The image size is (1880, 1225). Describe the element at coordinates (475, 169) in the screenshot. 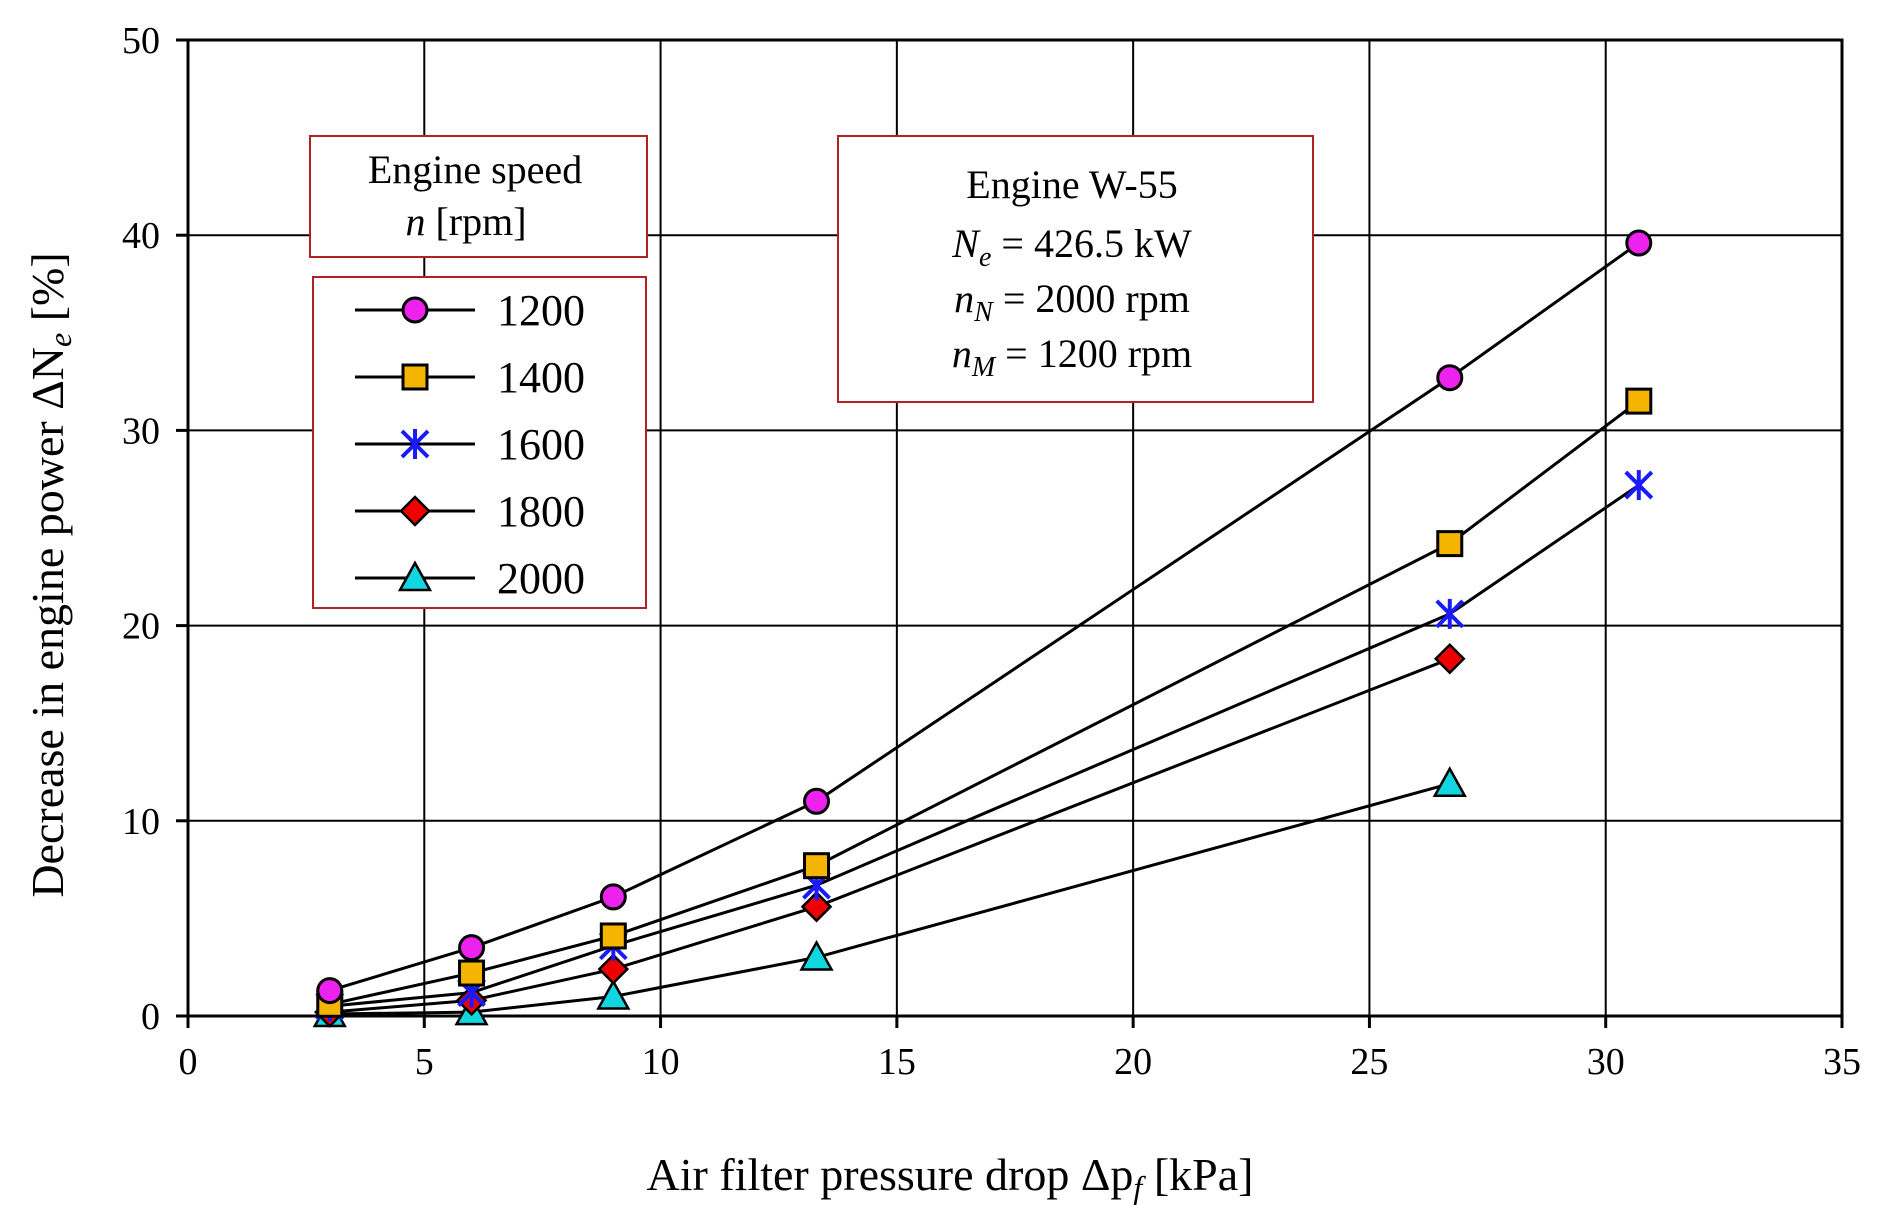

I see `legend-title: Engine speed` at that location.